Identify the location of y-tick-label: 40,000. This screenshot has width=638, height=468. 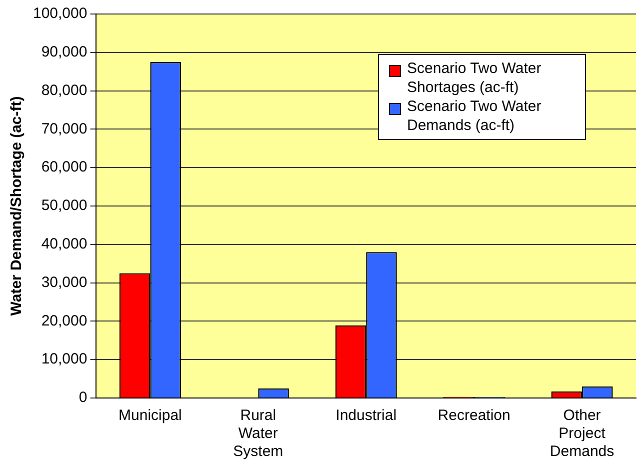
(64, 244).